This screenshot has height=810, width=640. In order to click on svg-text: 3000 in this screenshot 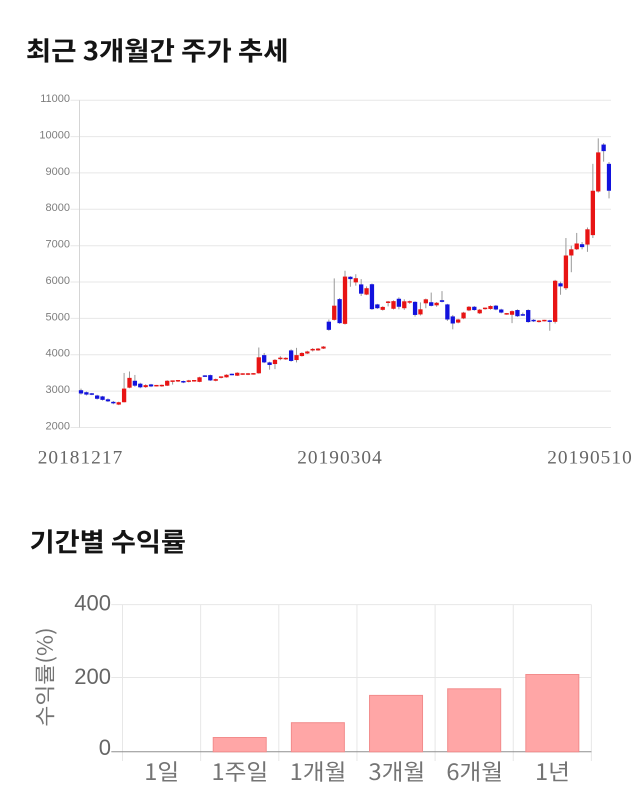, I will do `click(58, 390)`.